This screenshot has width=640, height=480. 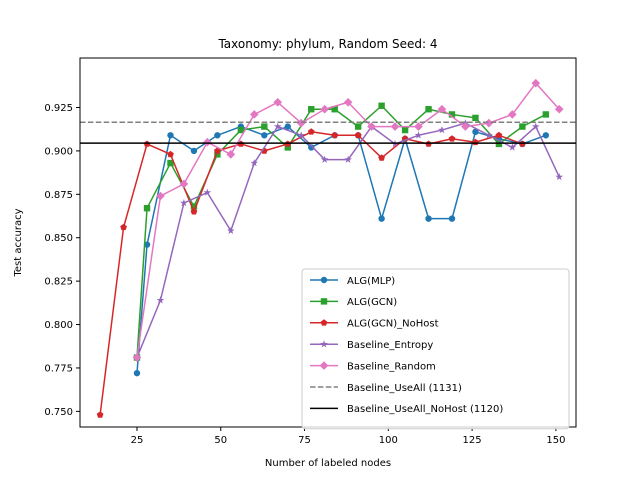 I want to click on legend-label-baseline-useall-nohost-1120: Baseline_UseAll_NoHost (1120), so click(x=425, y=409).